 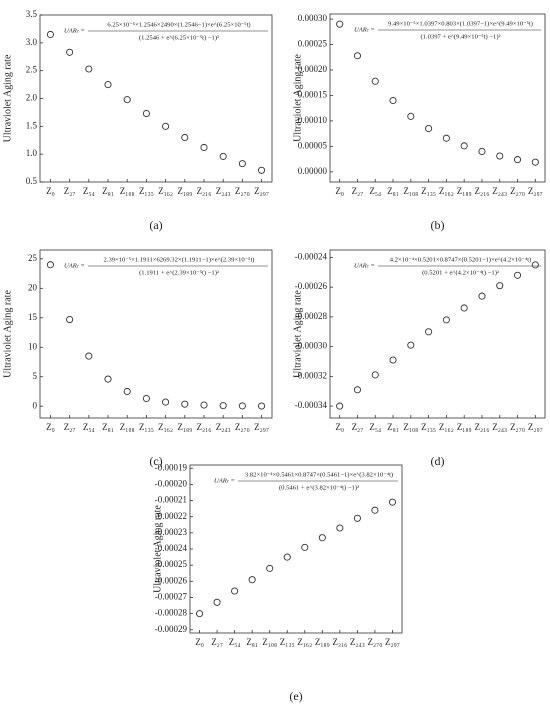 What do you see at coordinates (171, 500) in the screenshot?
I see `y-tick-label: -0.00021` at bounding box center [171, 500].